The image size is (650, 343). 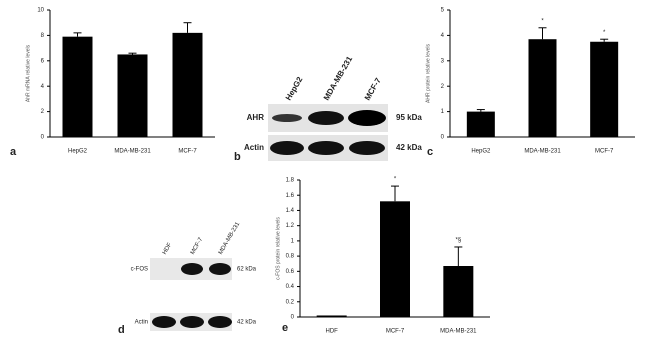 I want to click on y-axis-label: c-FOS protein relative levels, so click(x=278, y=248).